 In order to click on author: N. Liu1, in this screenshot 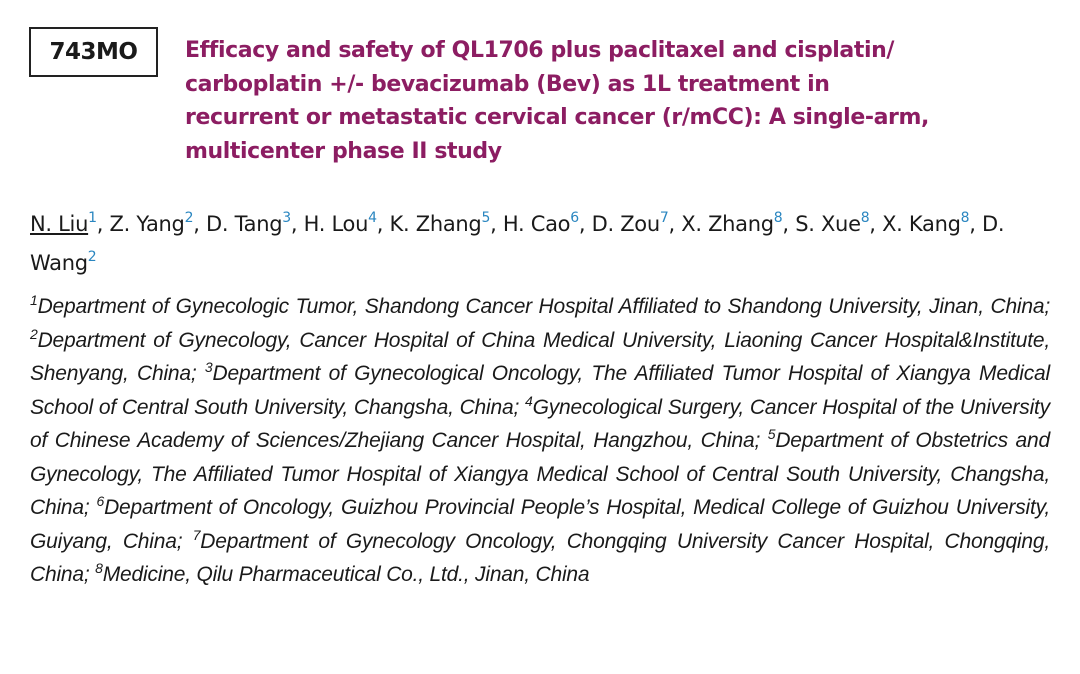, I will do `click(70, 223)`.